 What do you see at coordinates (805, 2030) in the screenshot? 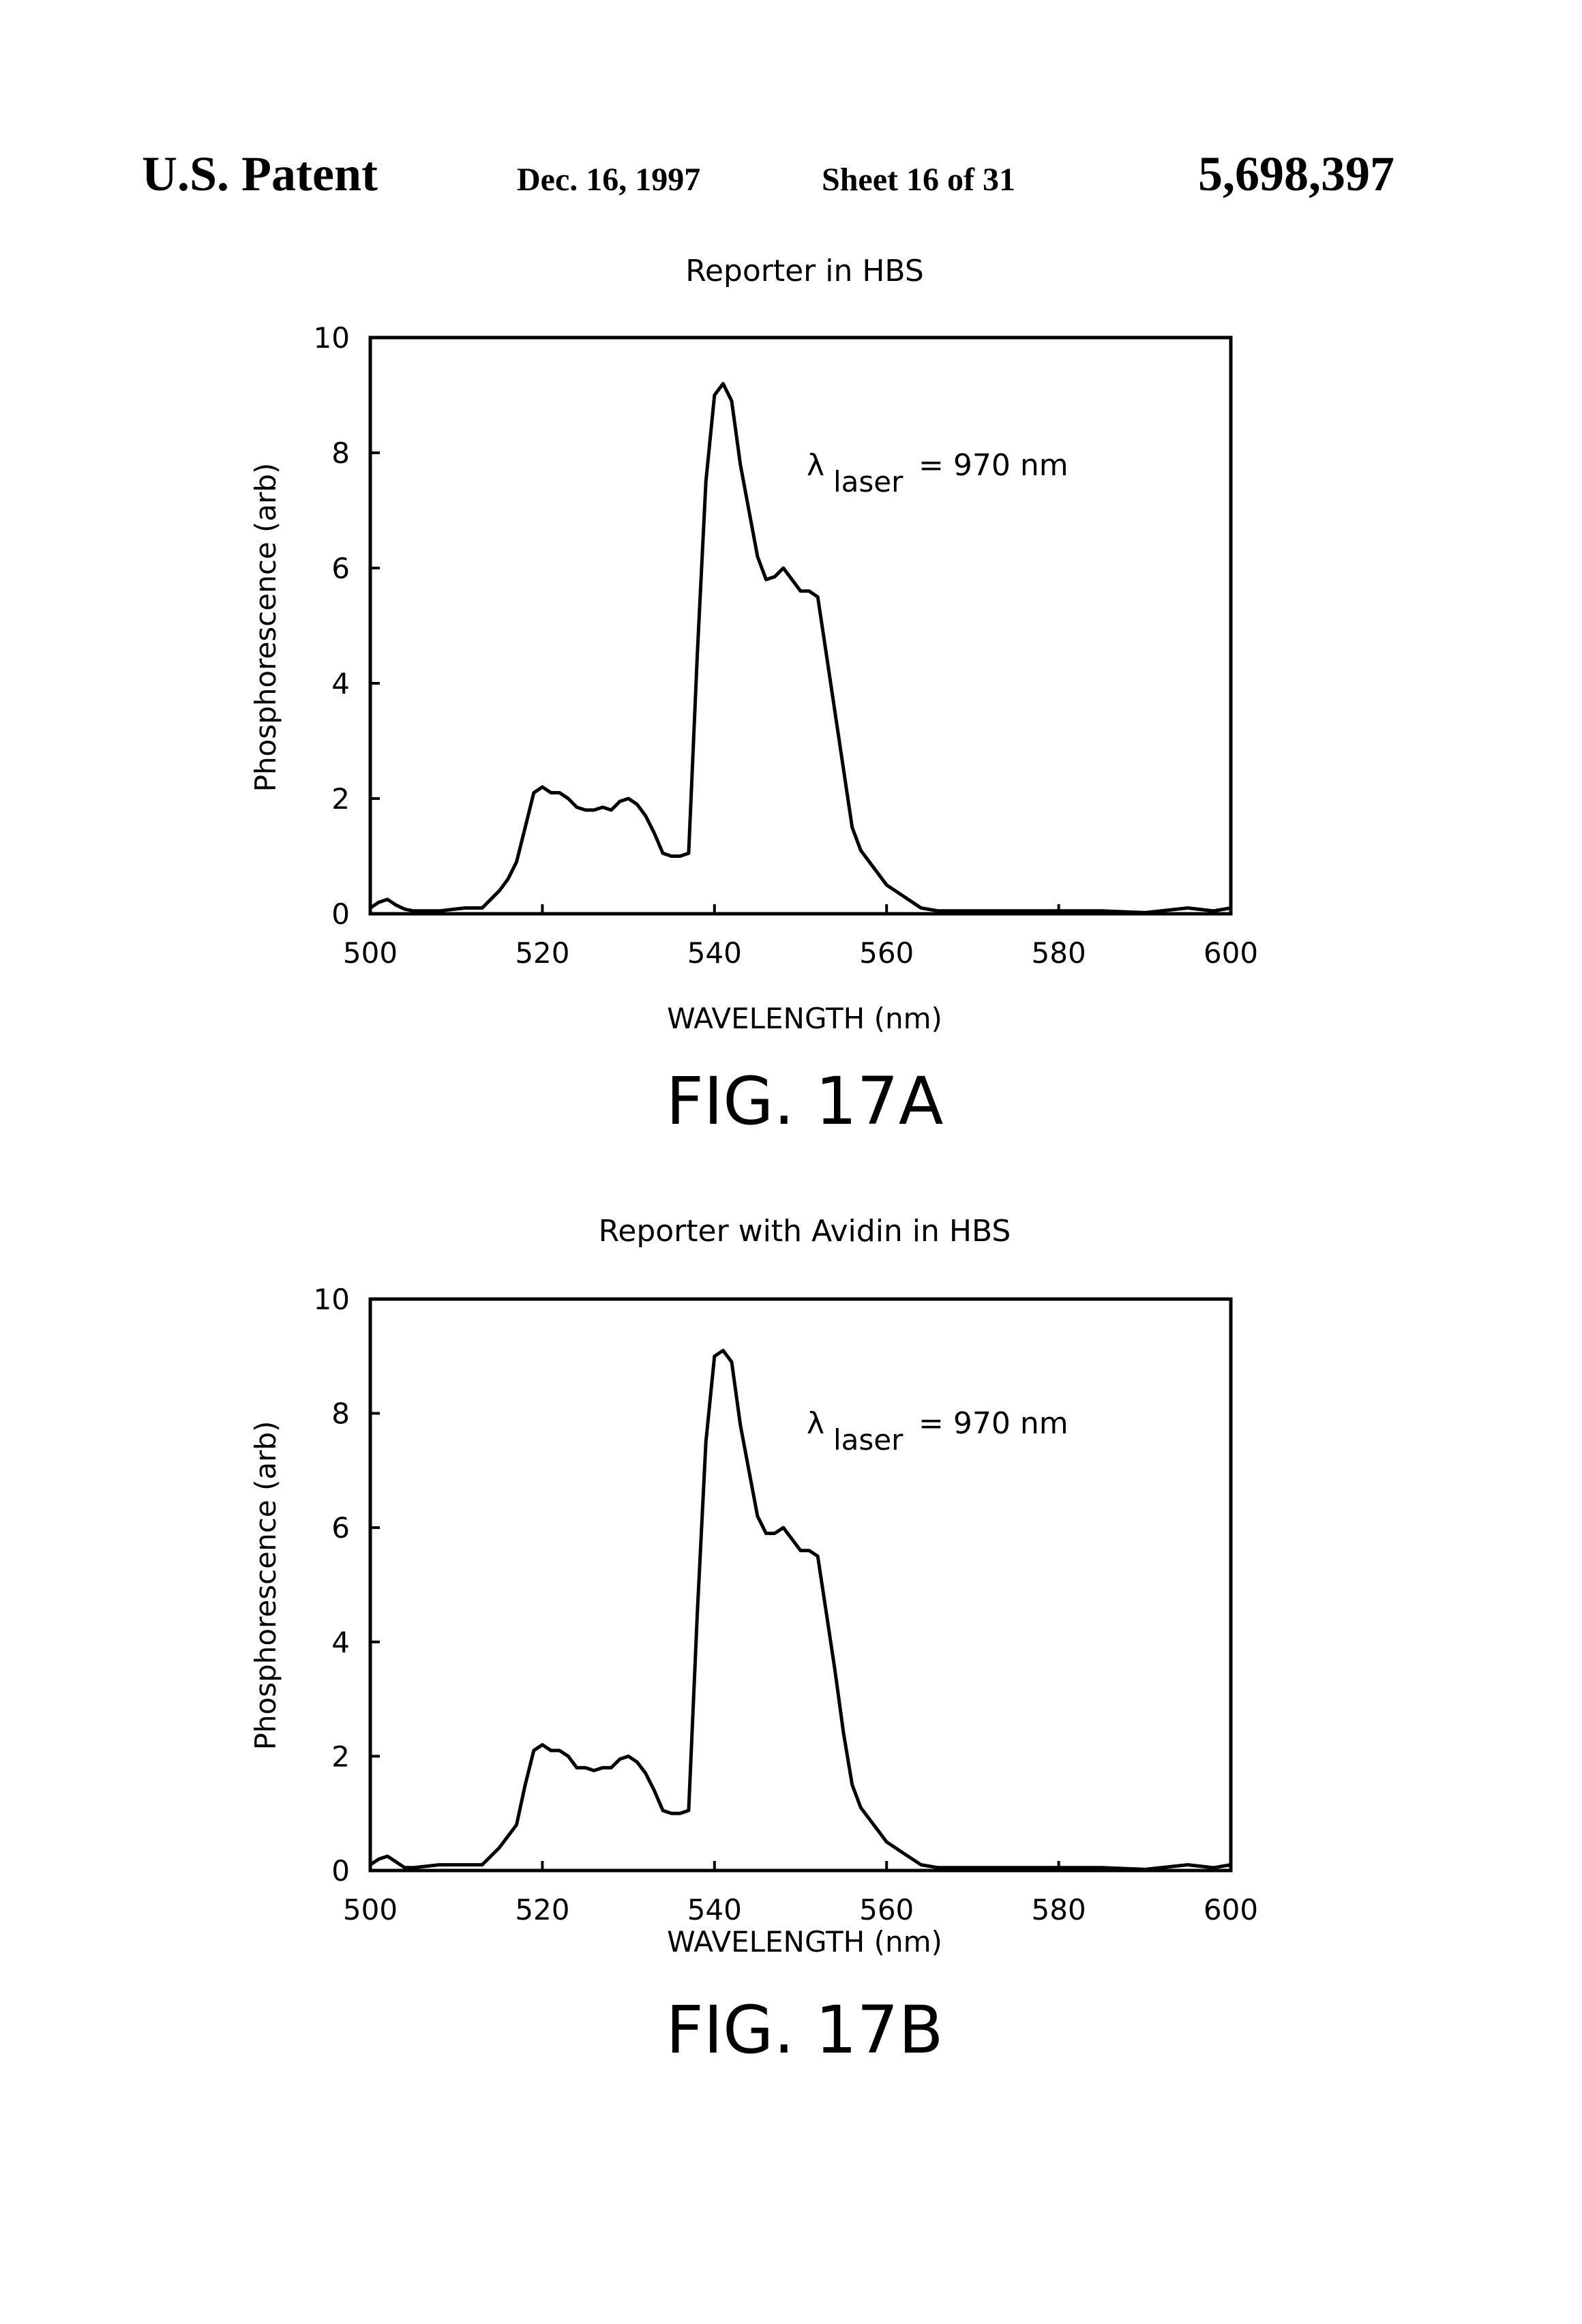
I see `figure-label: FIG. 17B` at bounding box center [805, 2030].